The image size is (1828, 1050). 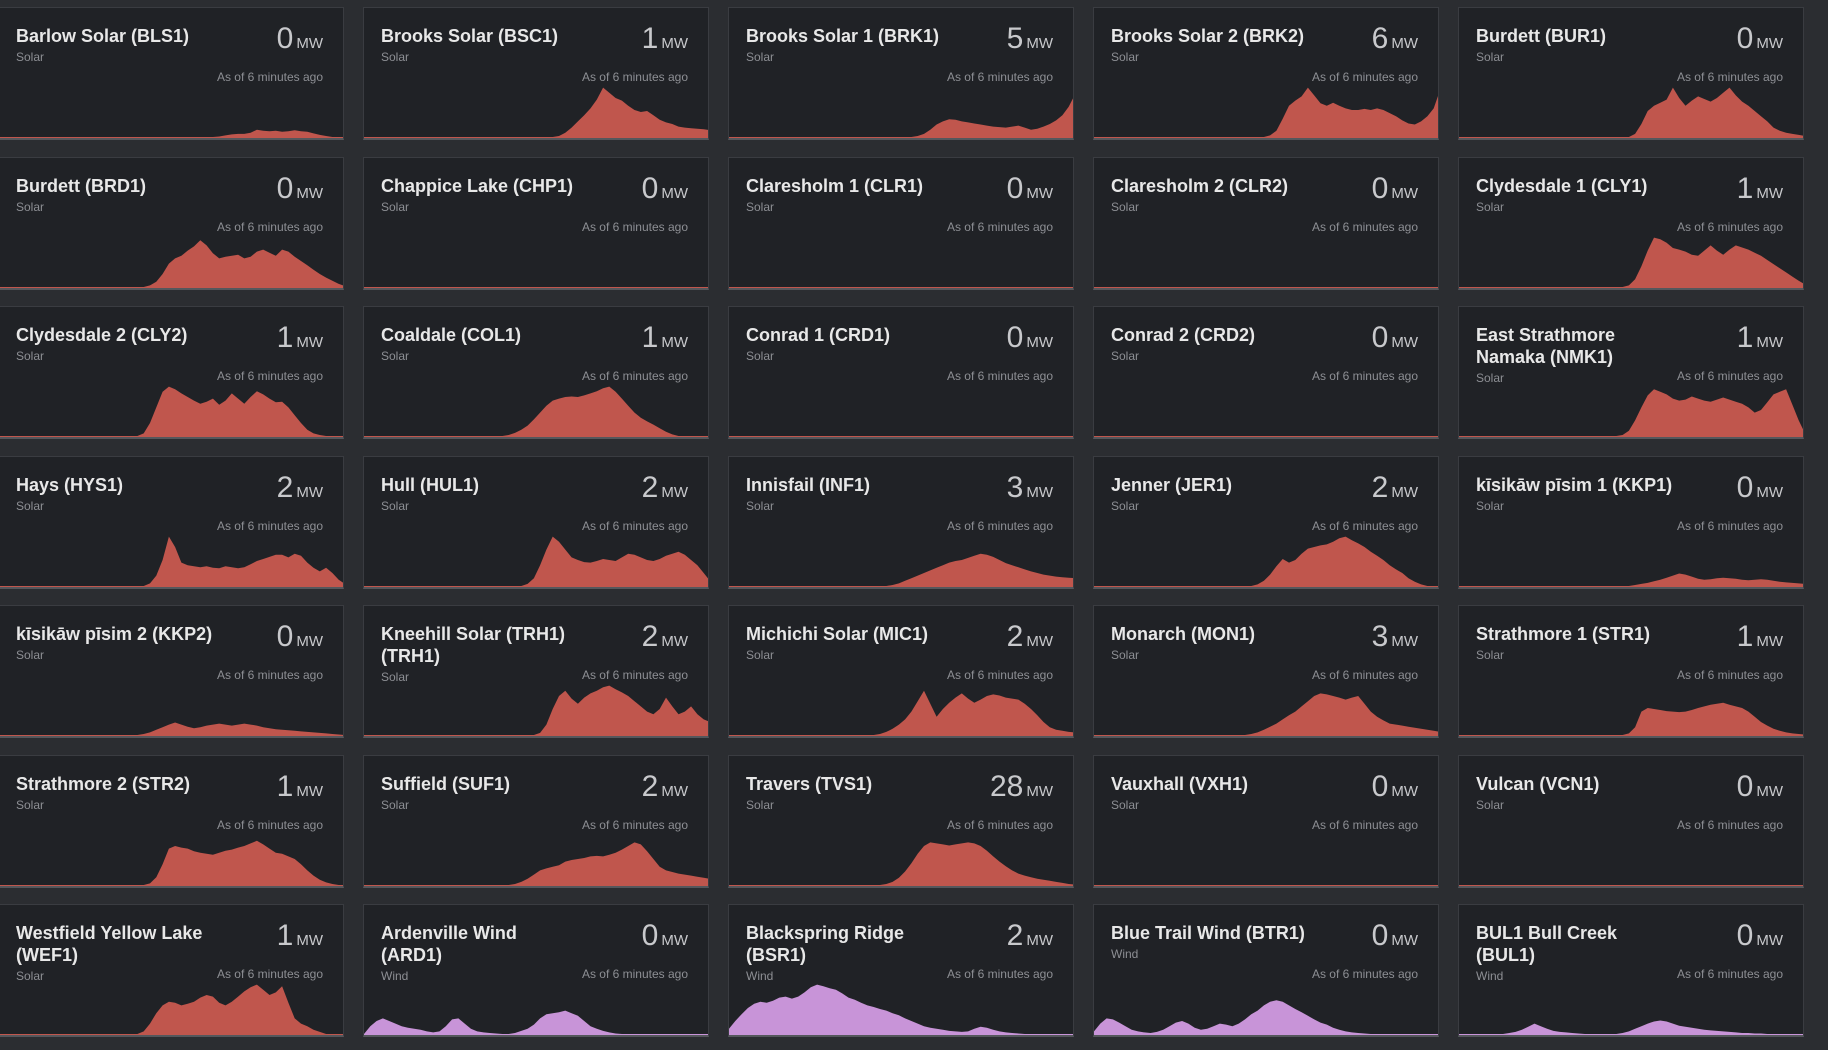 What do you see at coordinates (1015, 935) in the screenshot?
I see `generation-number: 2` at bounding box center [1015, 935].